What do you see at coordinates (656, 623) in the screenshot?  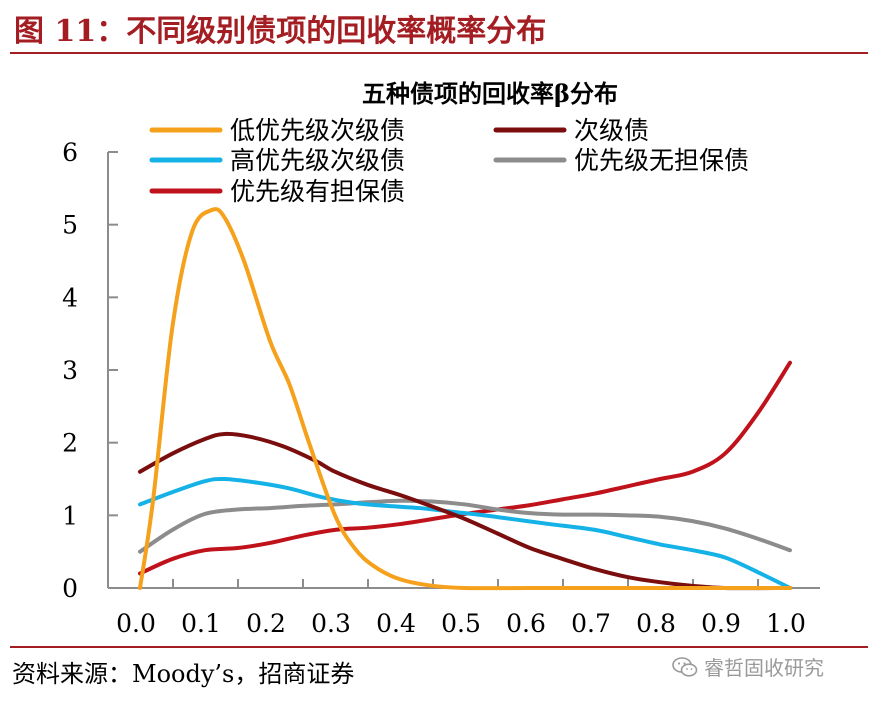 I see `x-tick-label: 0.8` at bounding box center [656, 623].